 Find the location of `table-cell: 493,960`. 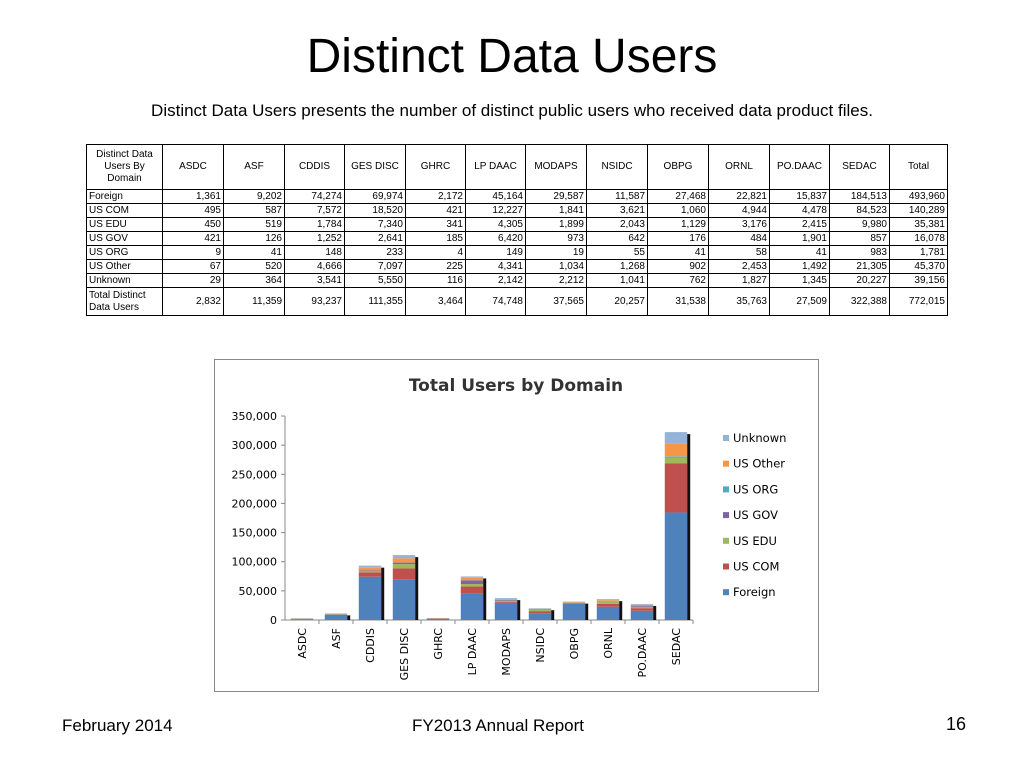

table-cell: 493,960 is located at coordinates (918, 196).